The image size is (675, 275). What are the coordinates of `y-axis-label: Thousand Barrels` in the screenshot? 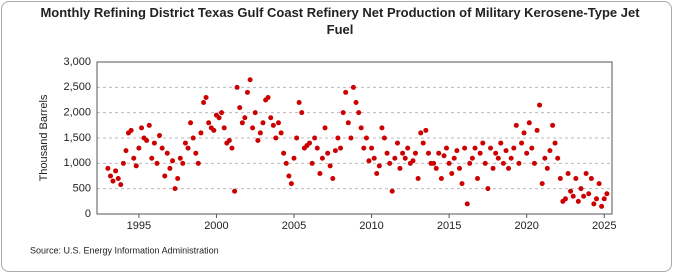 It's located at (44, 137).